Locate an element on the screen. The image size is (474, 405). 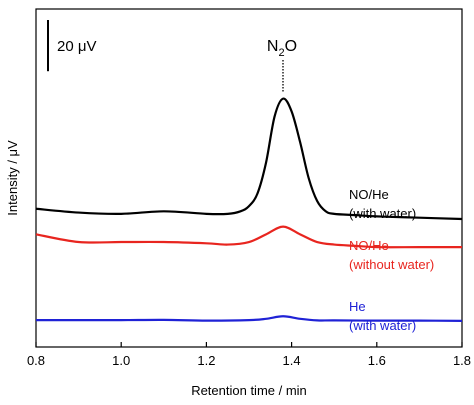
x-axis-ticks: 0.8 1.0 1.2 1.4 1.6 1.8 is located at coordinates (249, 355).